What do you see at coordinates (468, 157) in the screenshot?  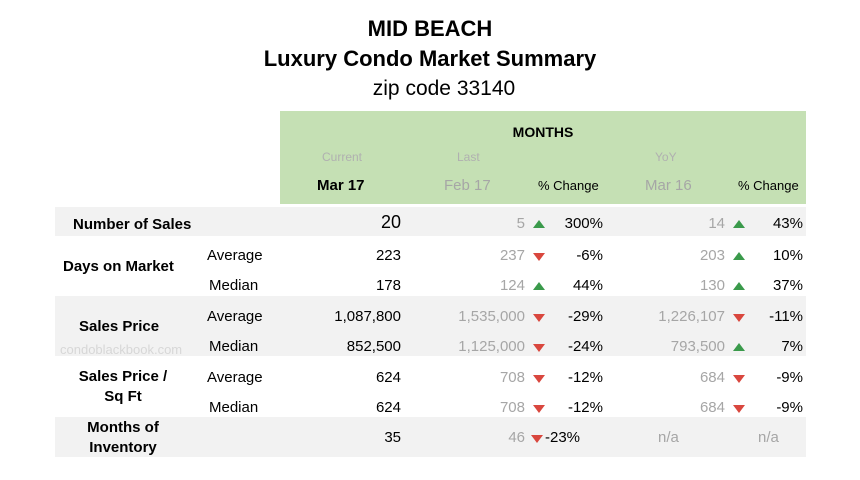 I see `last-subheader: Last` at bounding box center [468, 157].